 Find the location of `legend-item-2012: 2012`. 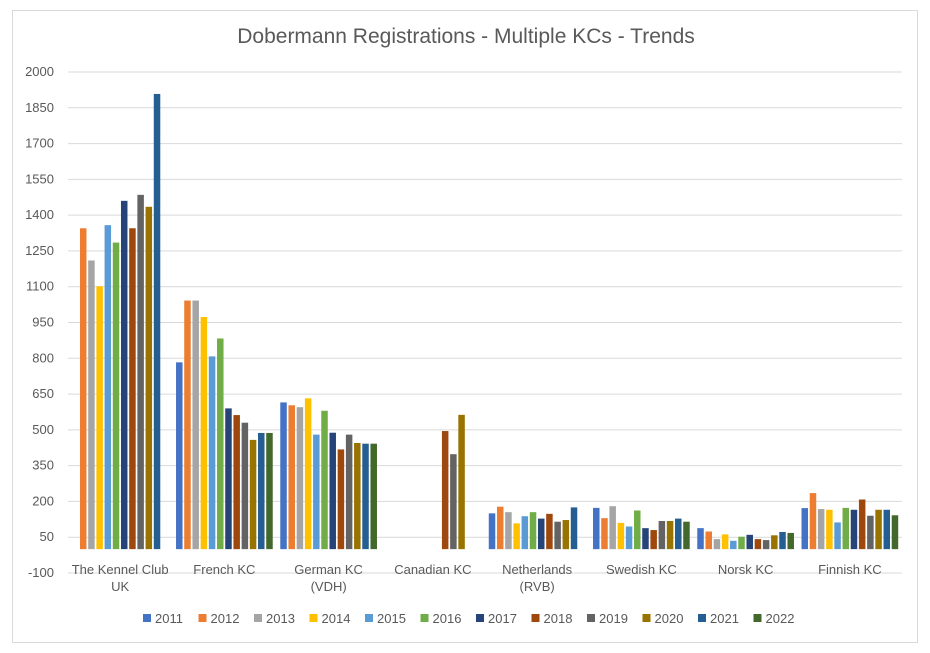

legend-item-2012: 2012 is located at coordinates (219, 618).